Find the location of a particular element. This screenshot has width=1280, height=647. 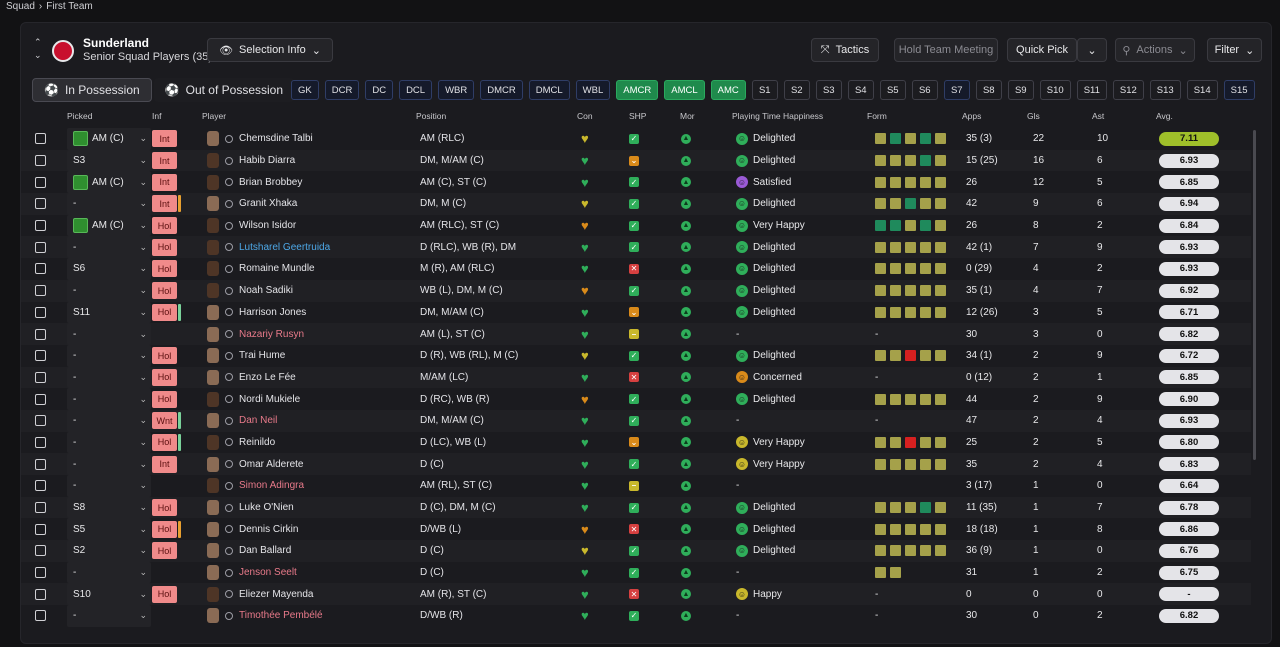

player-name: Romaine Mundle is located at coordinates (277, 269).